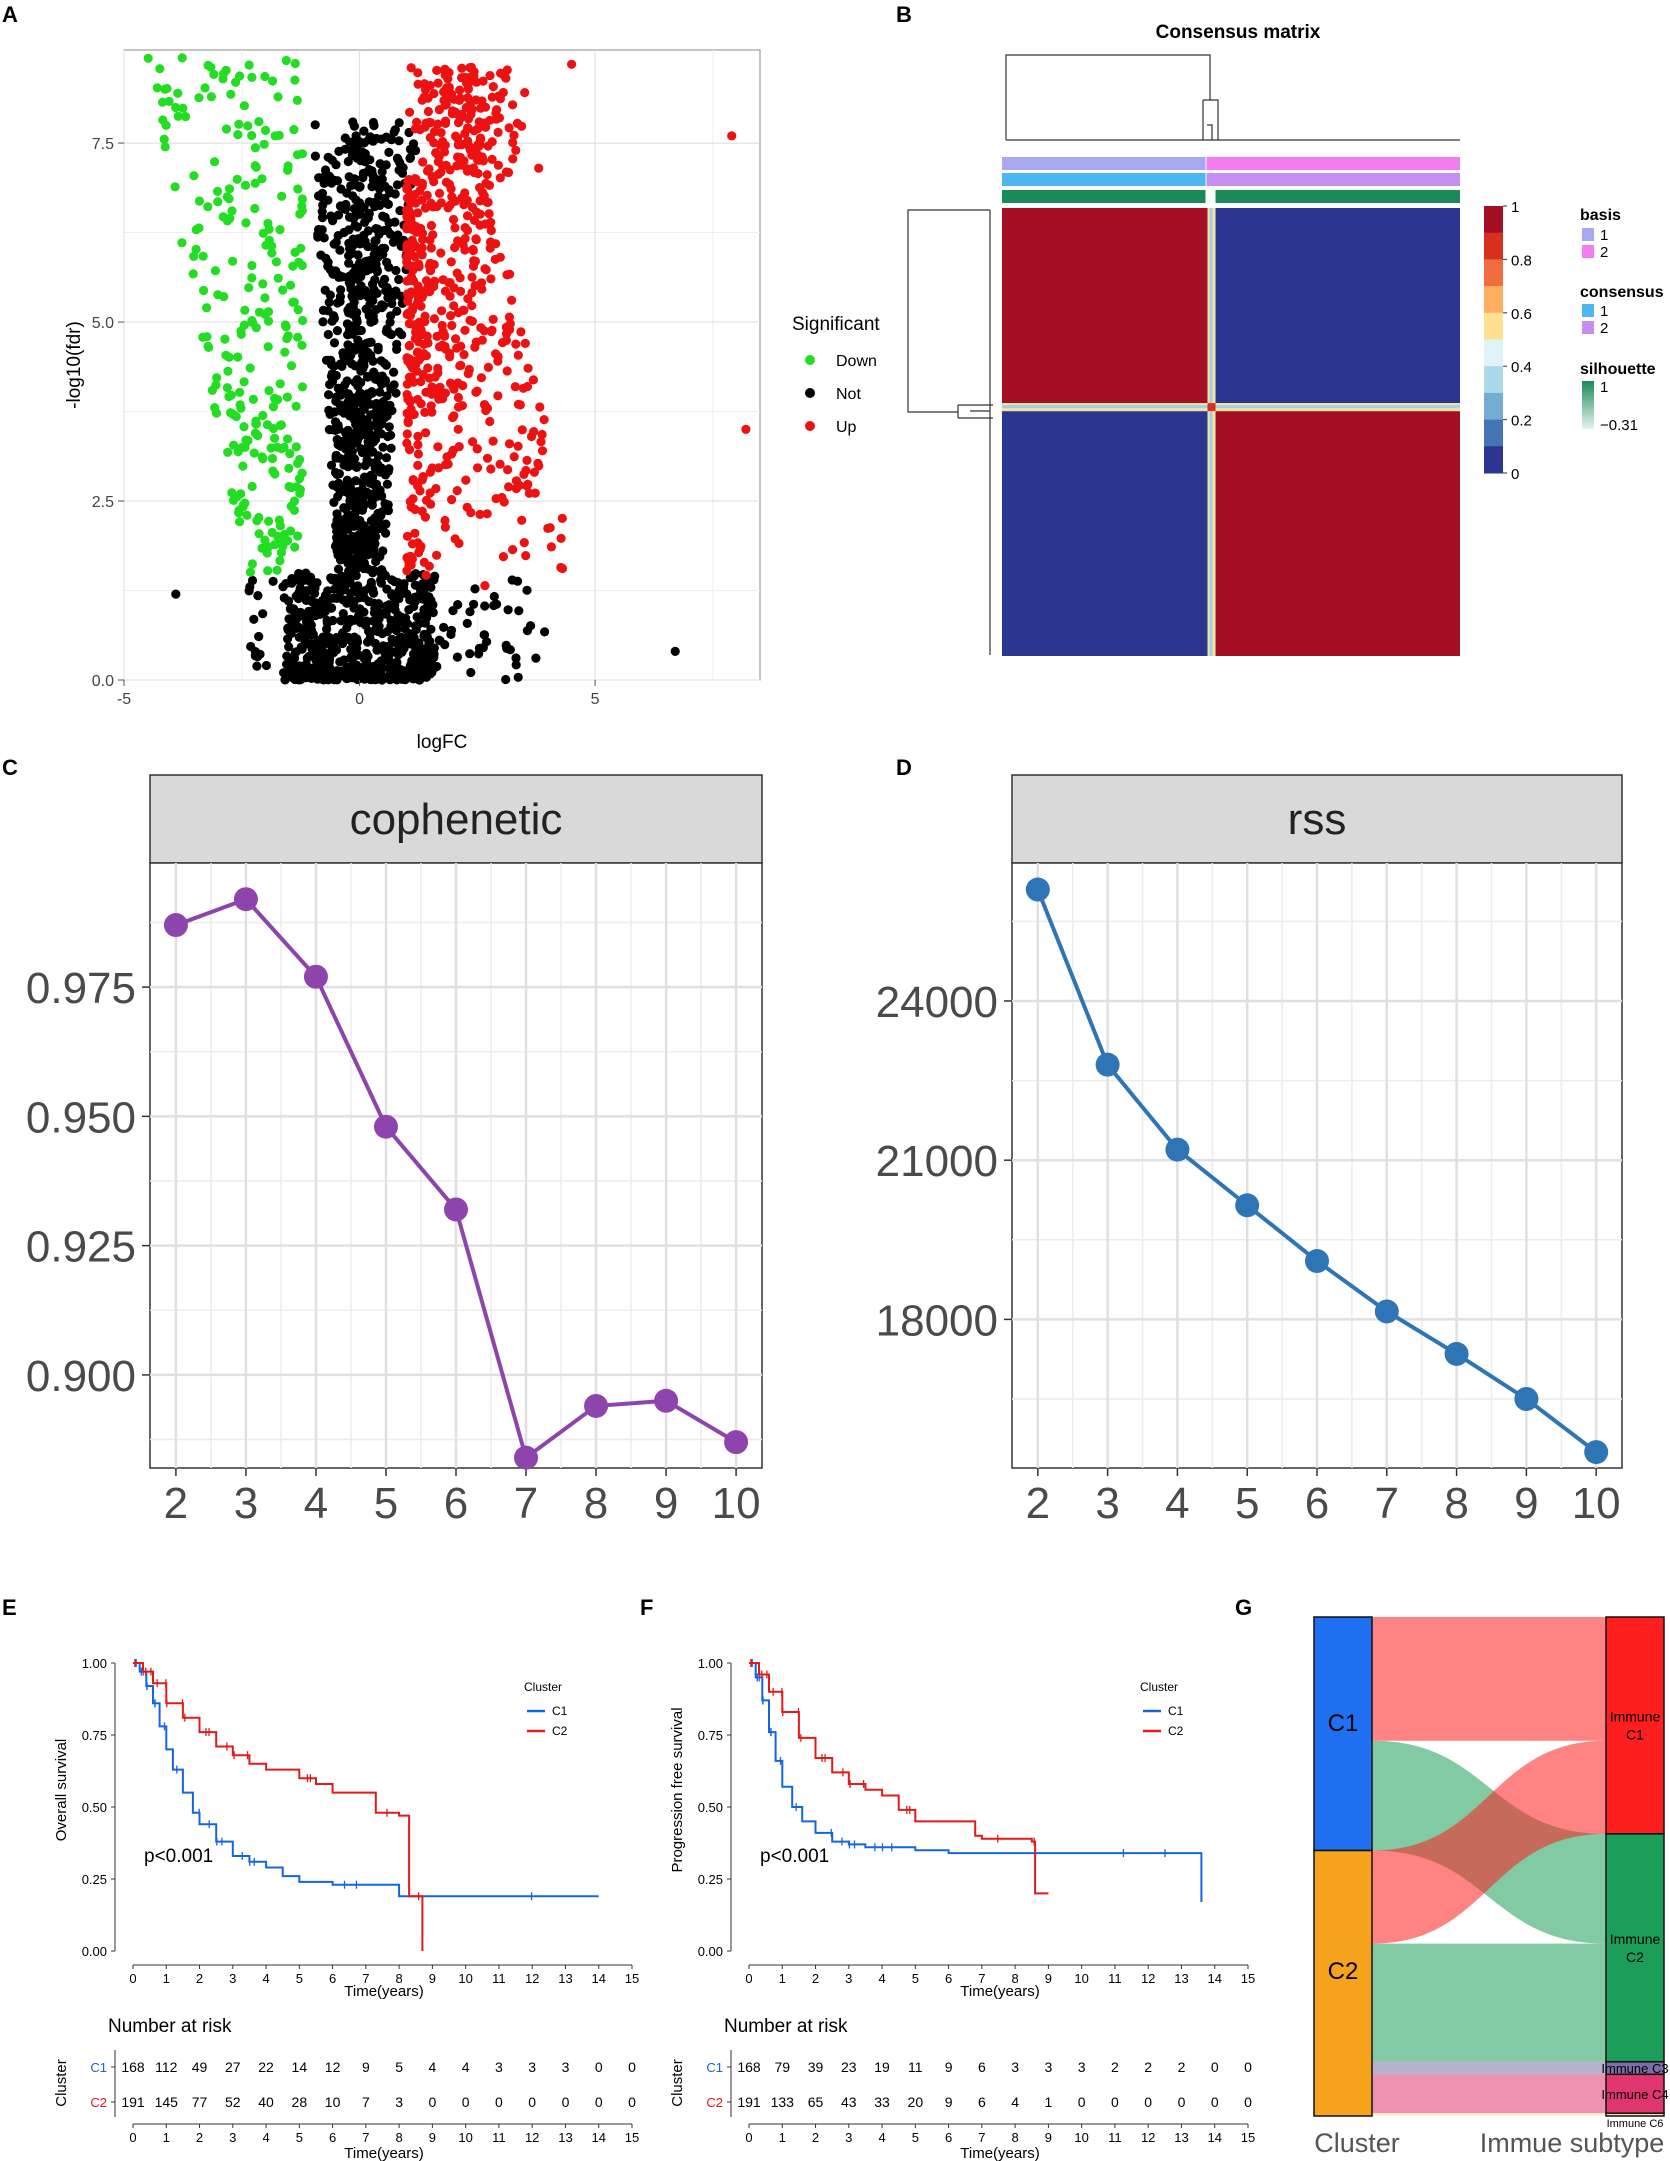  I want to click on risk-x-tick-label: 15, so click(1248, 2137).